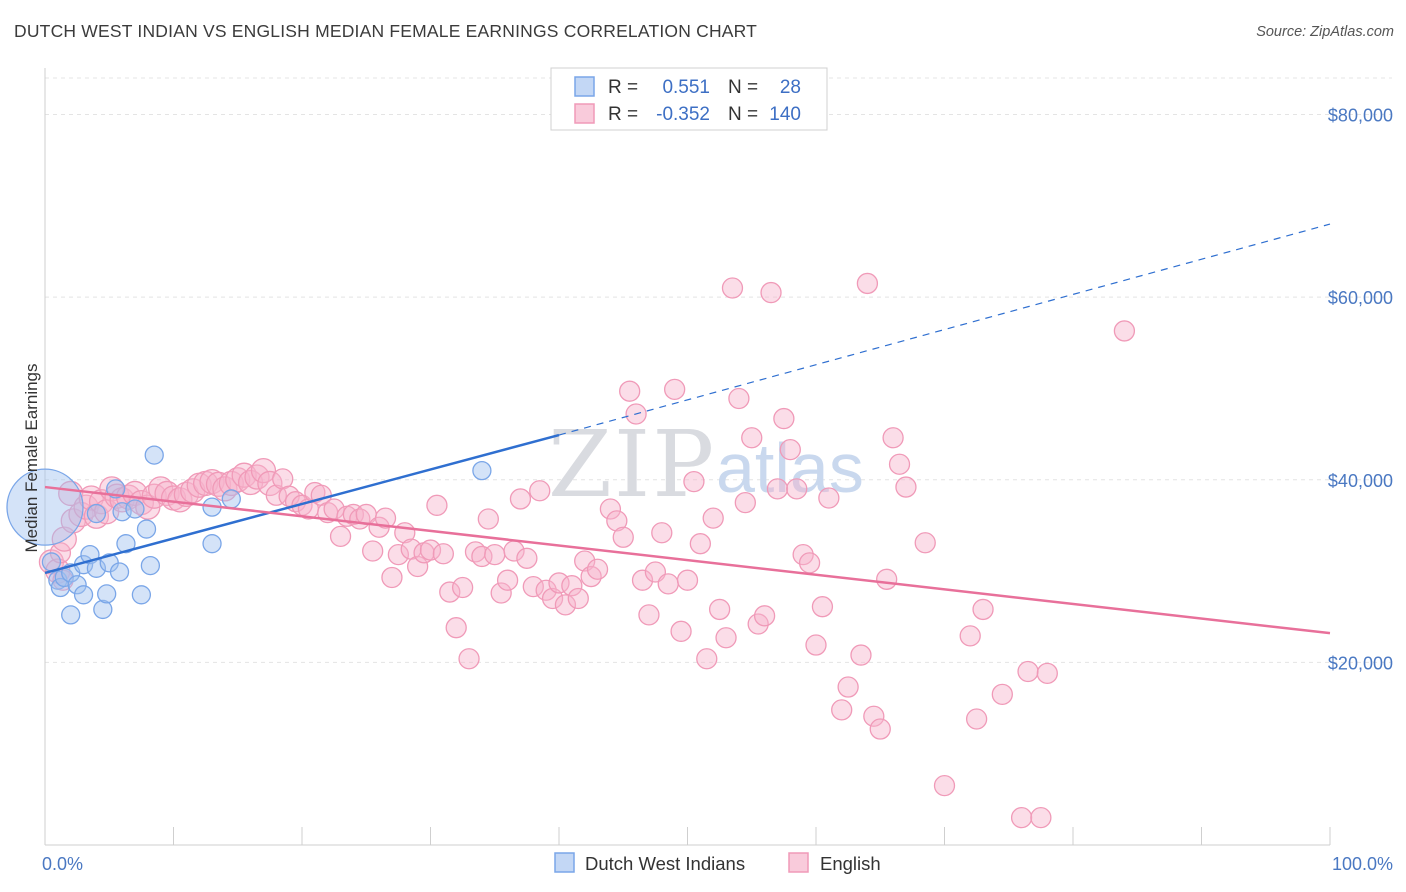  I want to click on legend-label-english: English, so click(850, 863).